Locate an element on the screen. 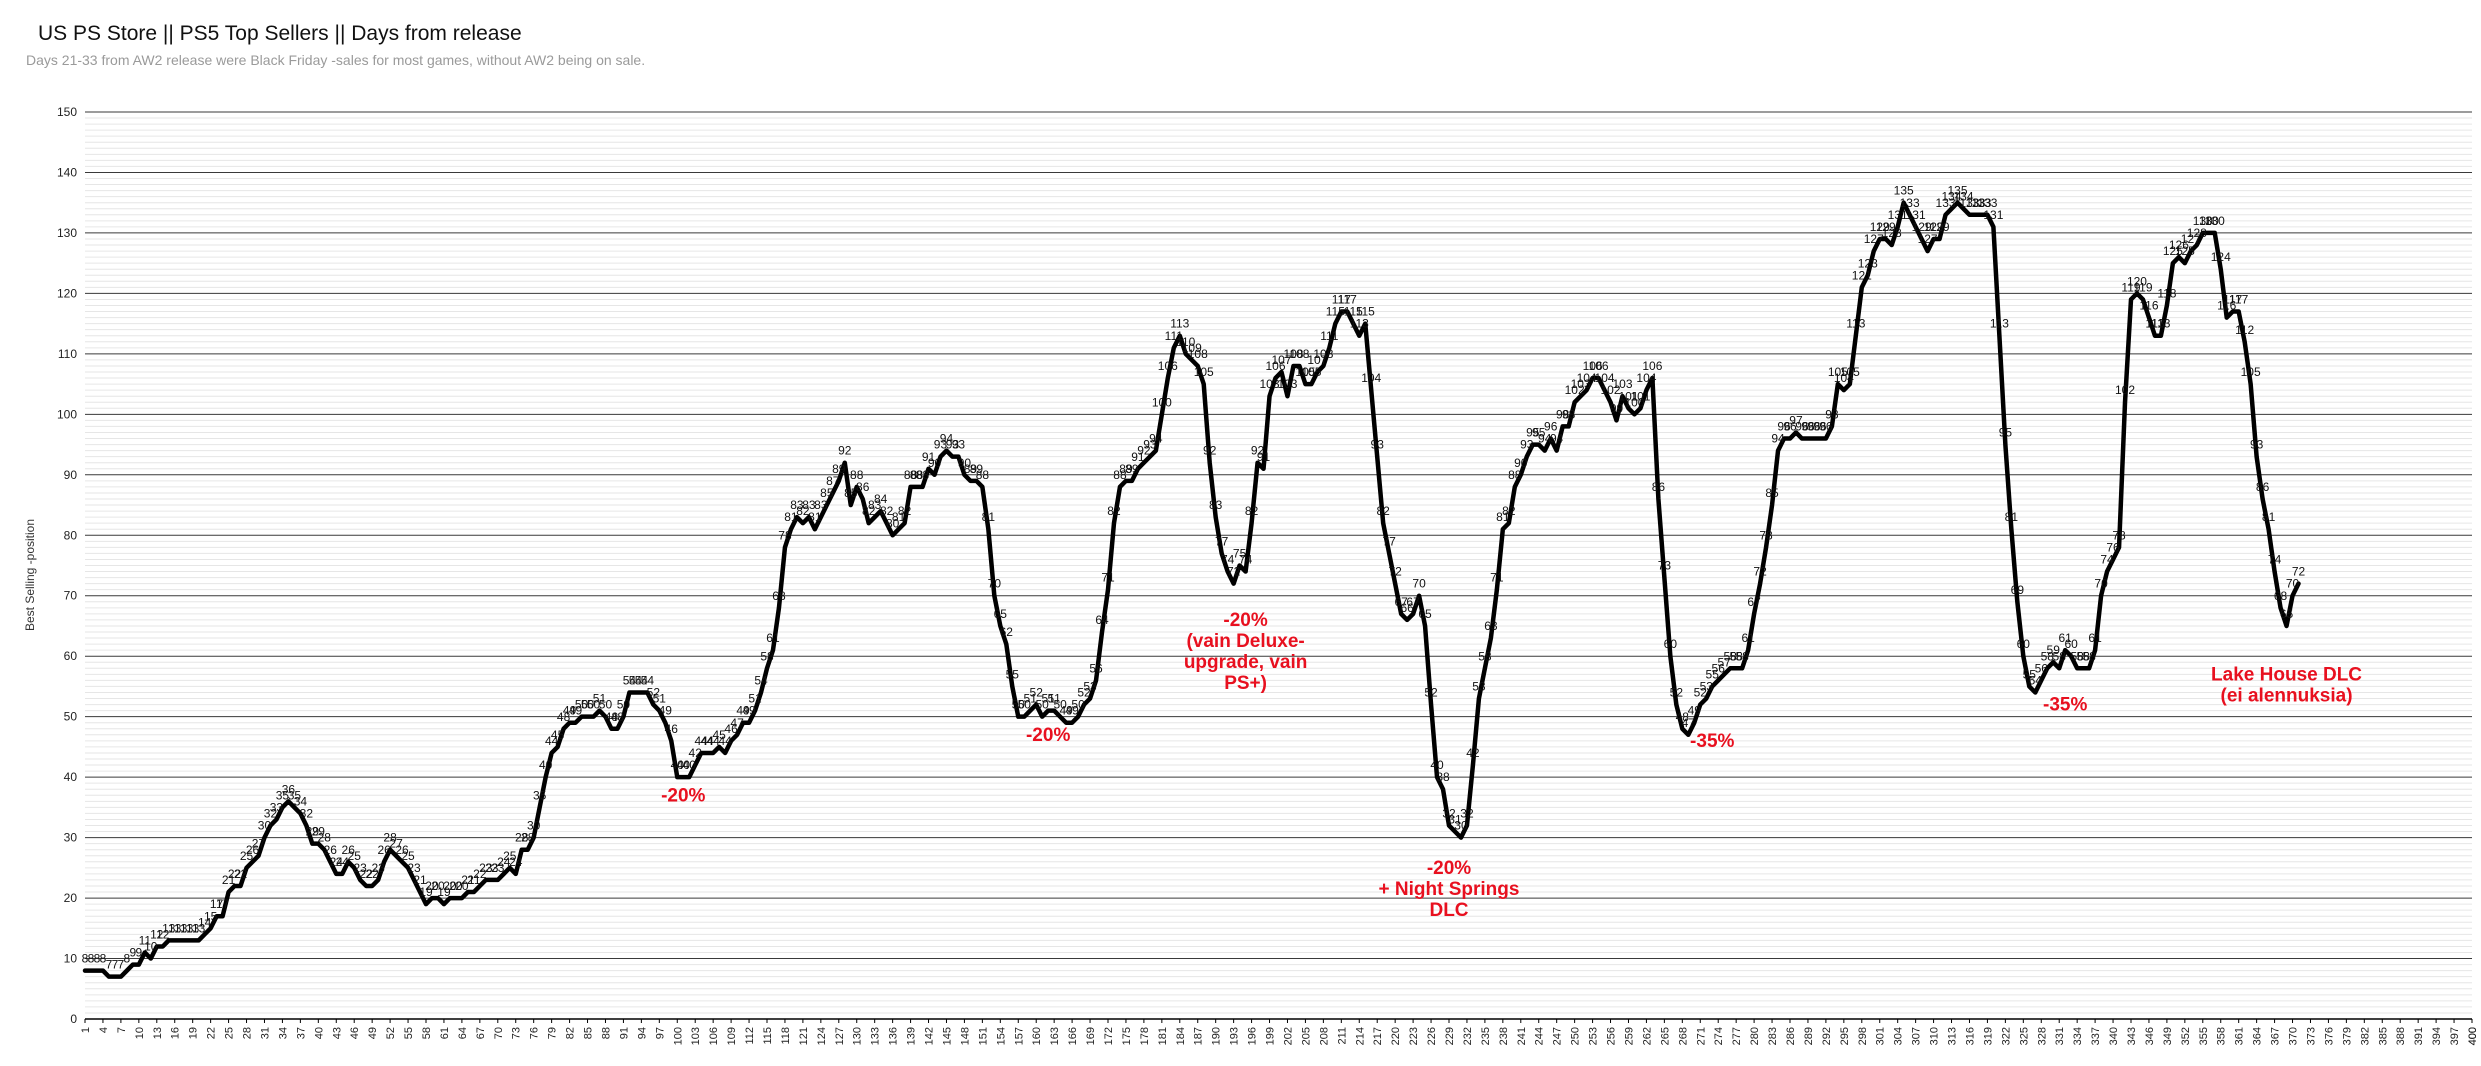 Image resolution: width=2481 pixels, height=1066 pixels. x-tick-label: 67 is located at coordinates (481, 1033).